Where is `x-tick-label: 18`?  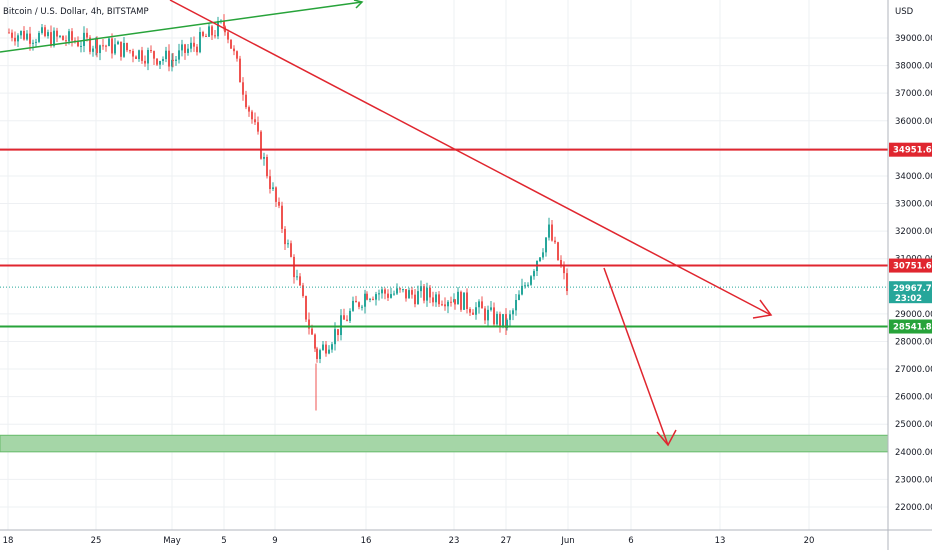
x-tick-label: 18 is located at coordinates (8, 541).